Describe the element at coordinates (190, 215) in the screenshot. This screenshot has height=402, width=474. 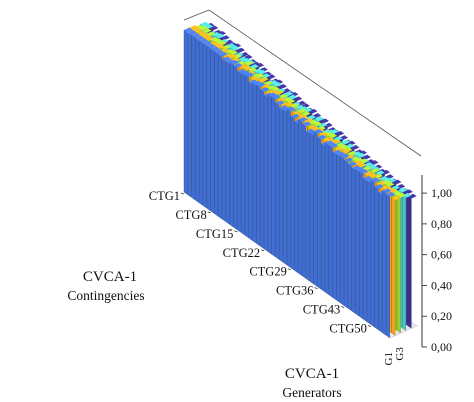
I see `ctg-tick-label: CTG8` at that location.